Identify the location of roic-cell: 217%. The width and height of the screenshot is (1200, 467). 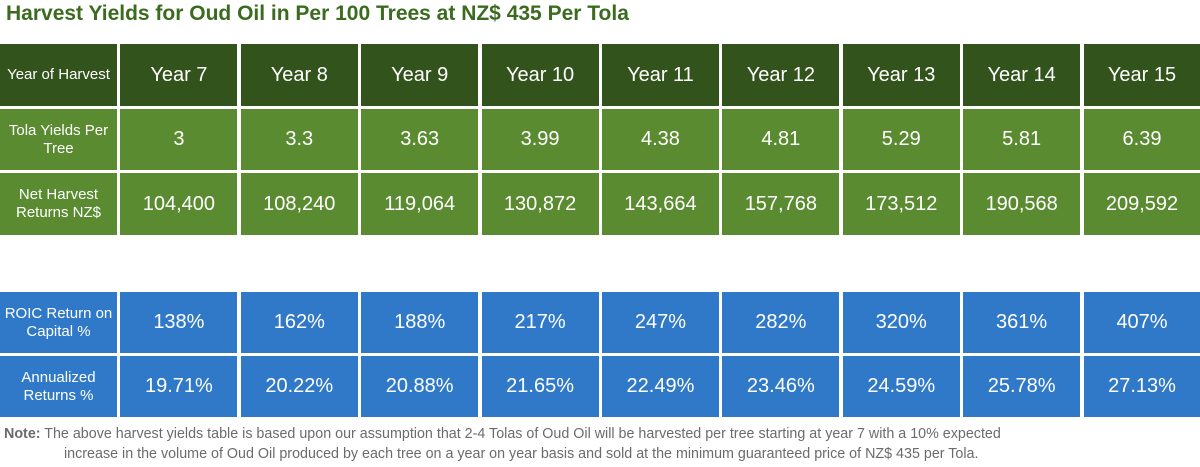
(540, 322).